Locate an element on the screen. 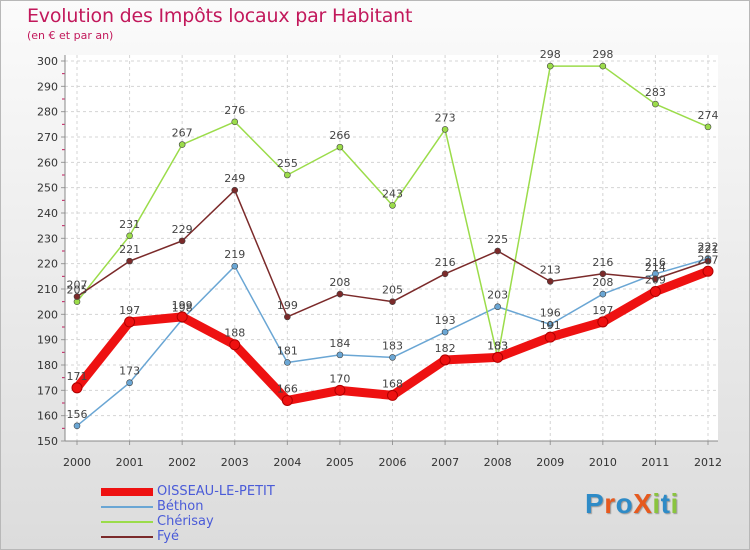 This screenshot has width=750, height=550. data-label: 222 is located at coordinates (708, 247).